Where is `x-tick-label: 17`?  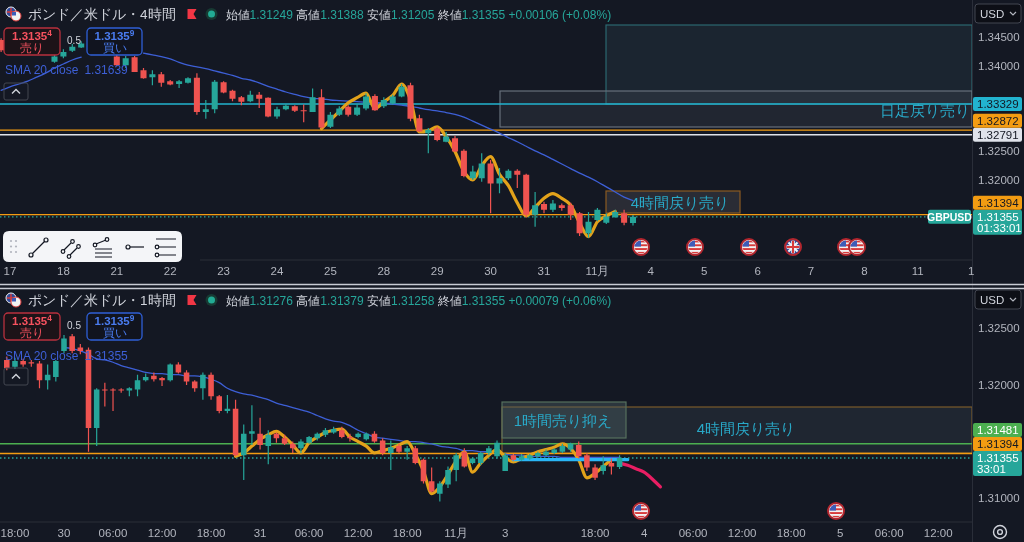
x-tick-label: 17 is located at coordinates (10, 271).